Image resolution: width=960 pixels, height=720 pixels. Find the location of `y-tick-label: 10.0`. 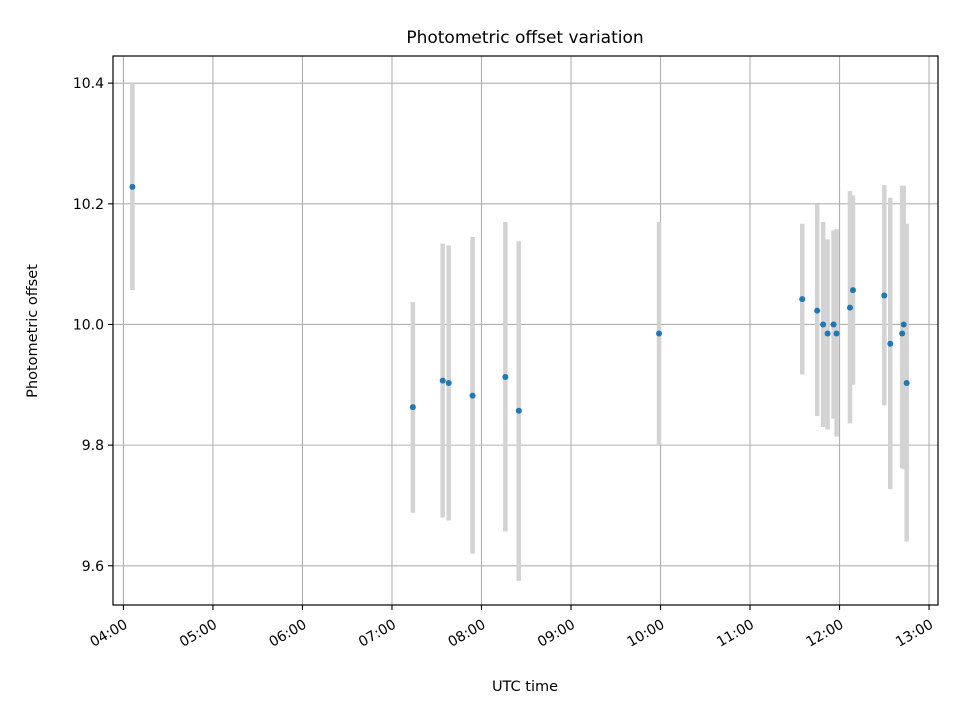

y-tick-label: 10.0 is located at coordinates (88, 325).